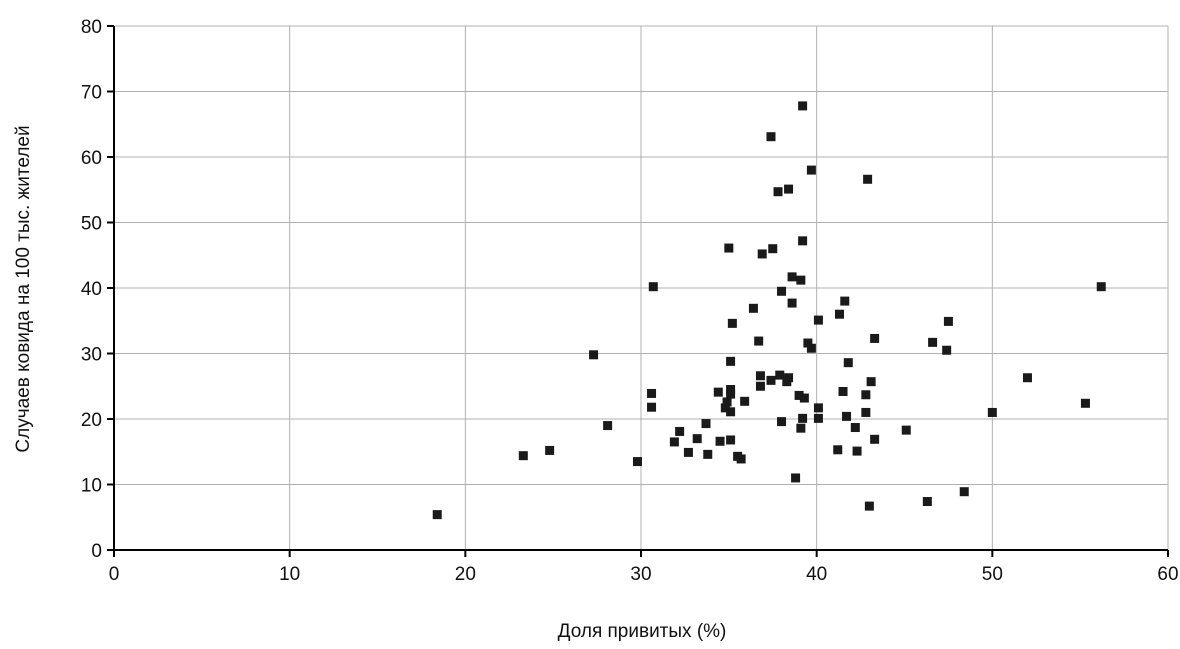 The image size is (1180, 649). Describe the element at coordinates (91, 486) in the screenshot. I see `y-tick-label: 10` at that location.